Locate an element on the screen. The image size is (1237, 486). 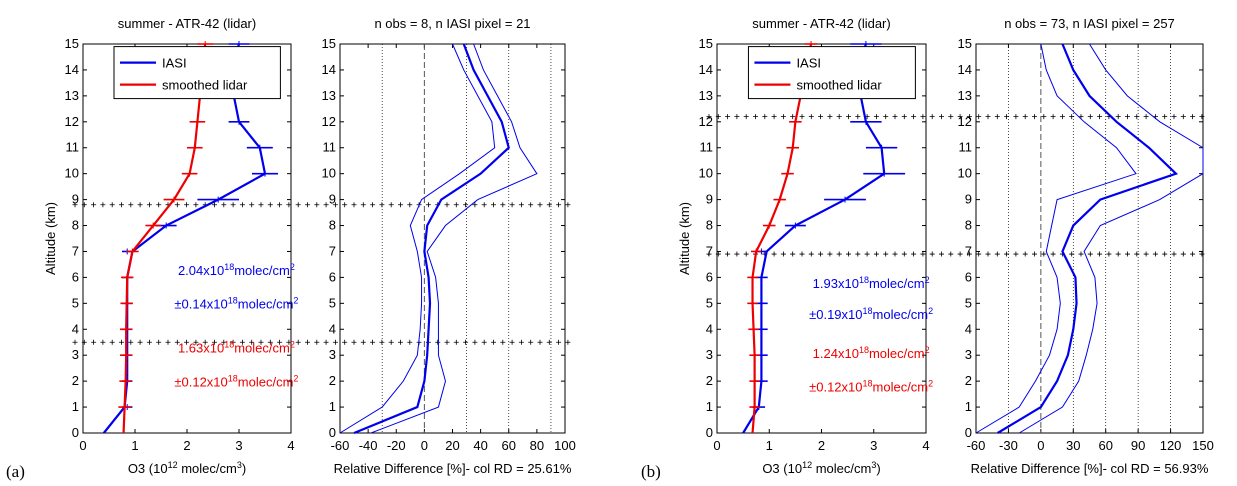
x-tick-label: 150 is located at coordinates (1203, 445).